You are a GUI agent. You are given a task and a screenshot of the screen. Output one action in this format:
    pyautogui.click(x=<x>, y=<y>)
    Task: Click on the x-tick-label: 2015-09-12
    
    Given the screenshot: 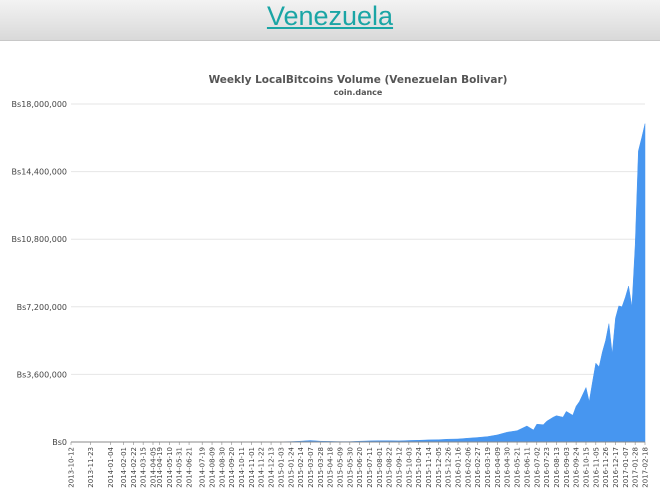 What is the action you would take?
    pyautogui.click(x=400, y=467)
    